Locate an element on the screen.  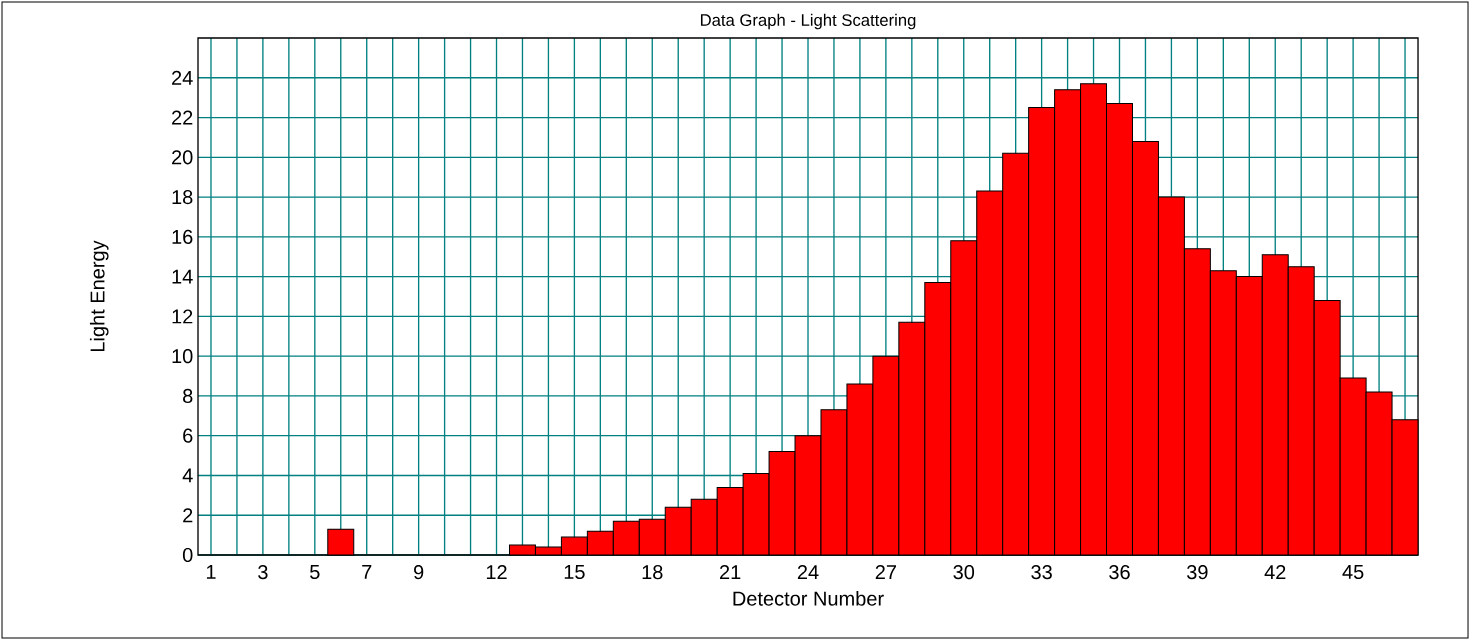
y-tick-label: 14 is located at coordinates (182, 276).